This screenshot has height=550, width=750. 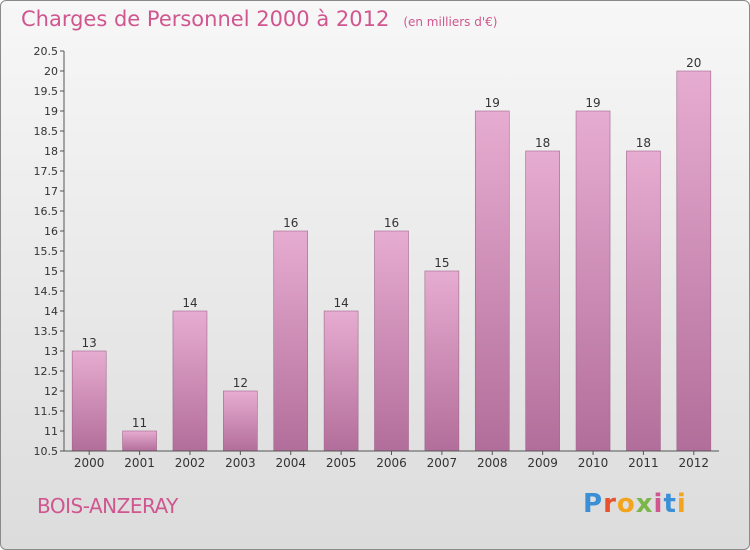 I want to click on bar-2009, so click(x=542, y=301).